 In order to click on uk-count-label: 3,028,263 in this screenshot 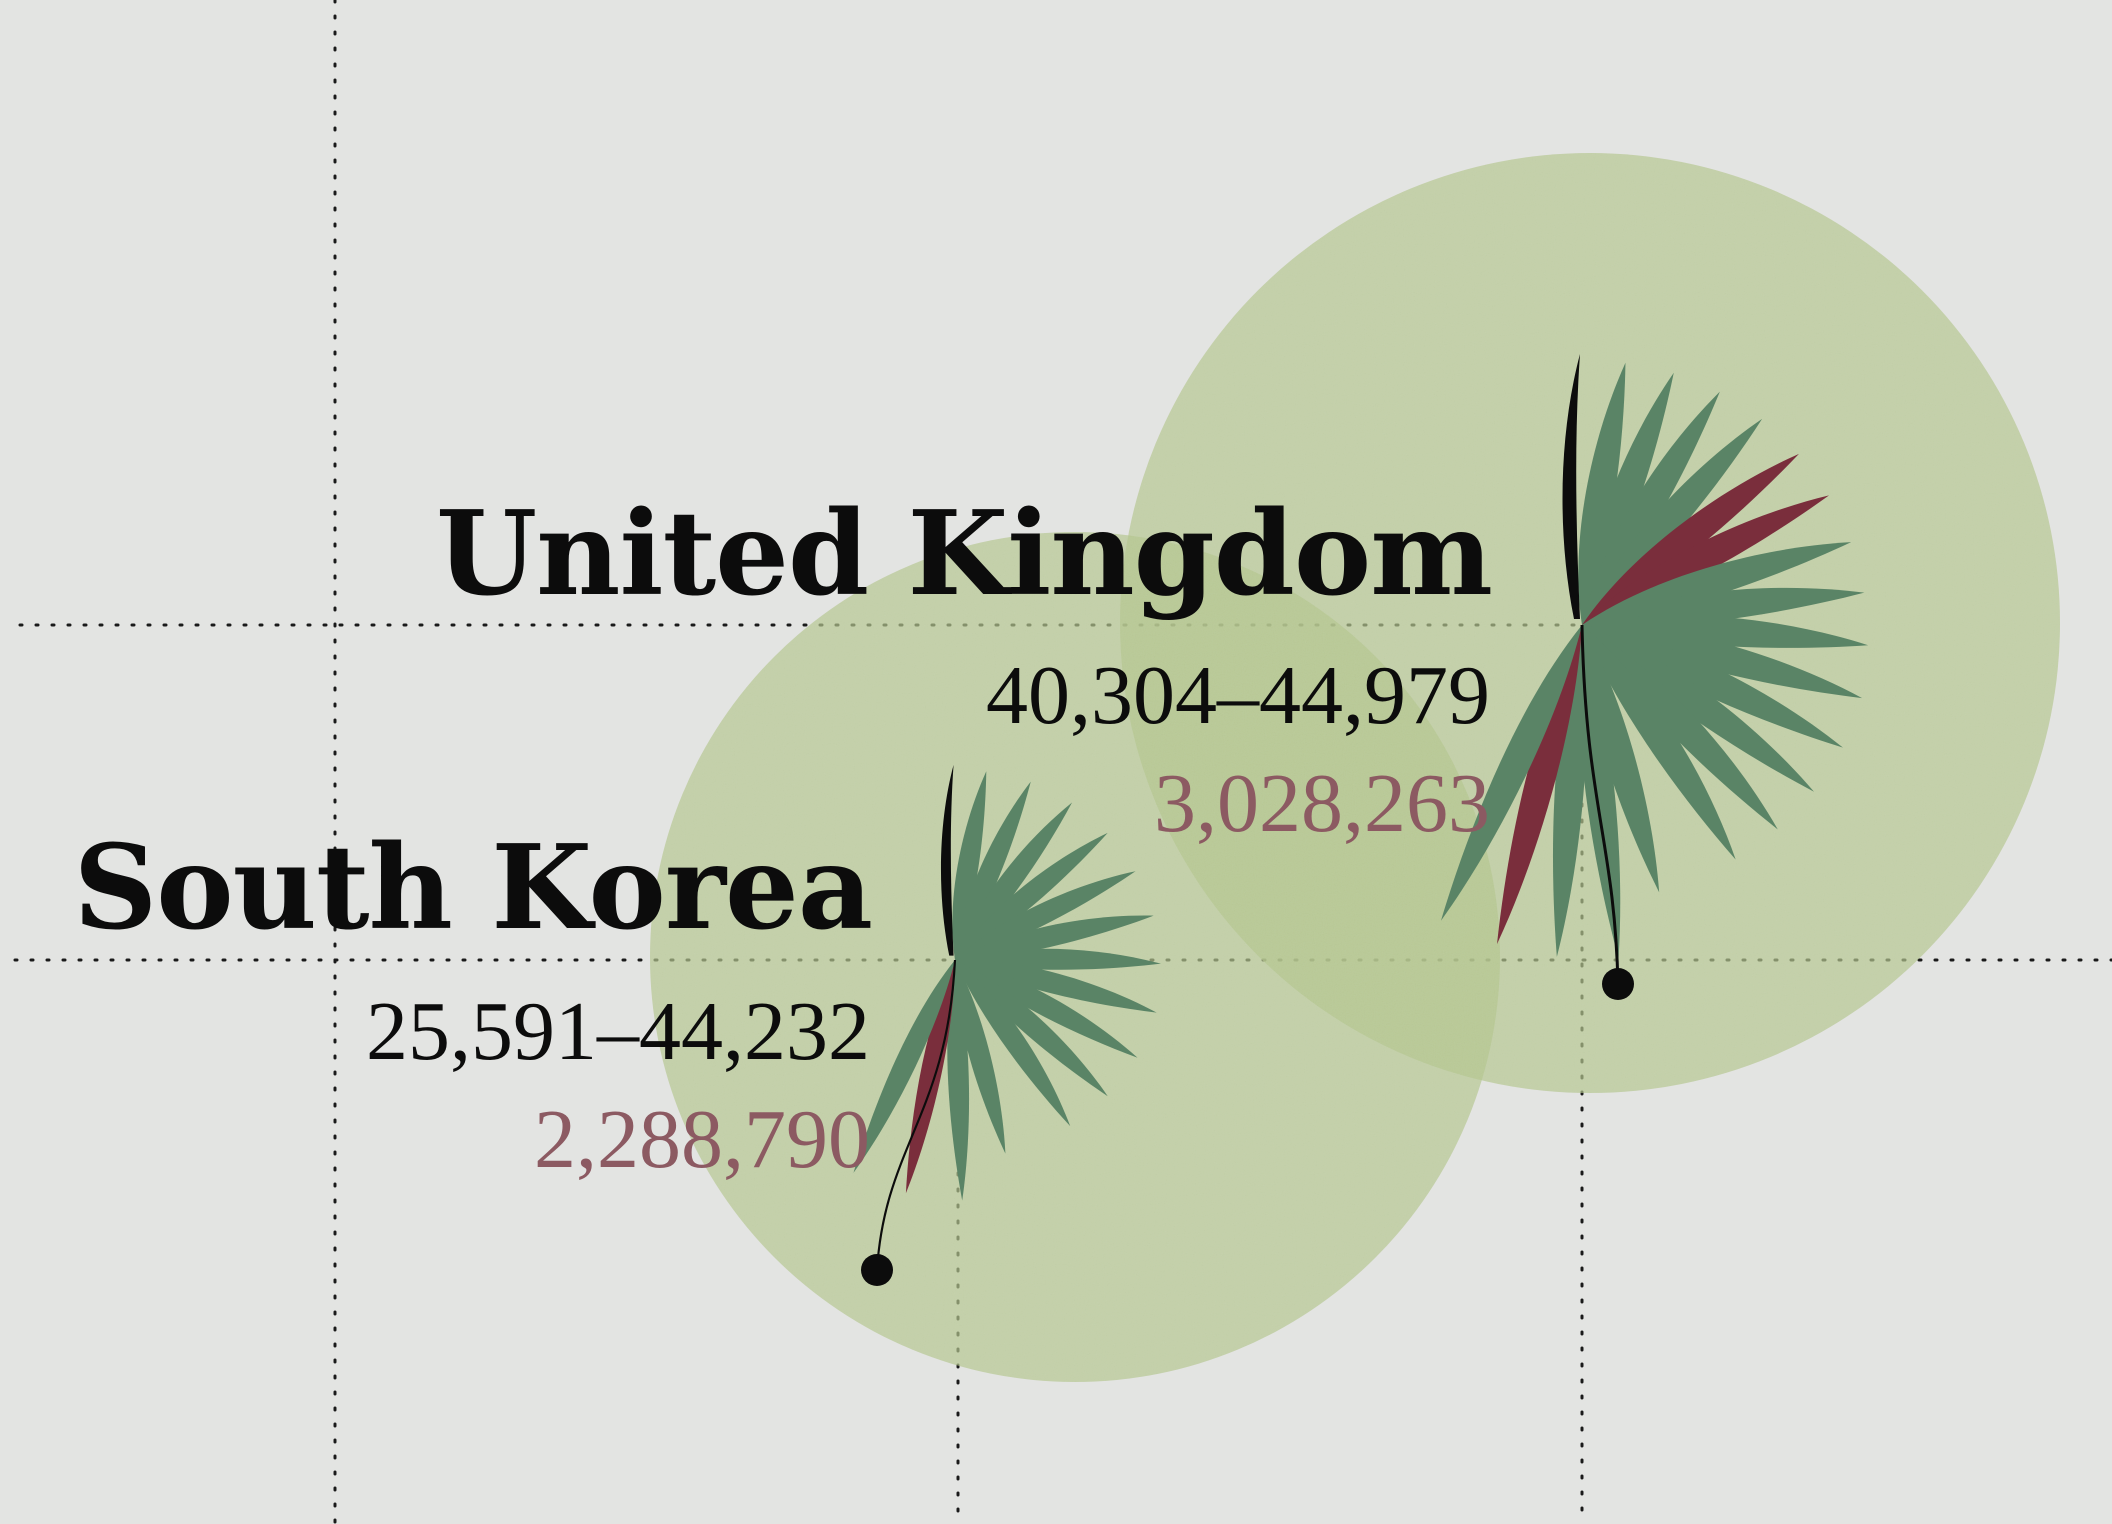, I will do `click(1322, 803)`.